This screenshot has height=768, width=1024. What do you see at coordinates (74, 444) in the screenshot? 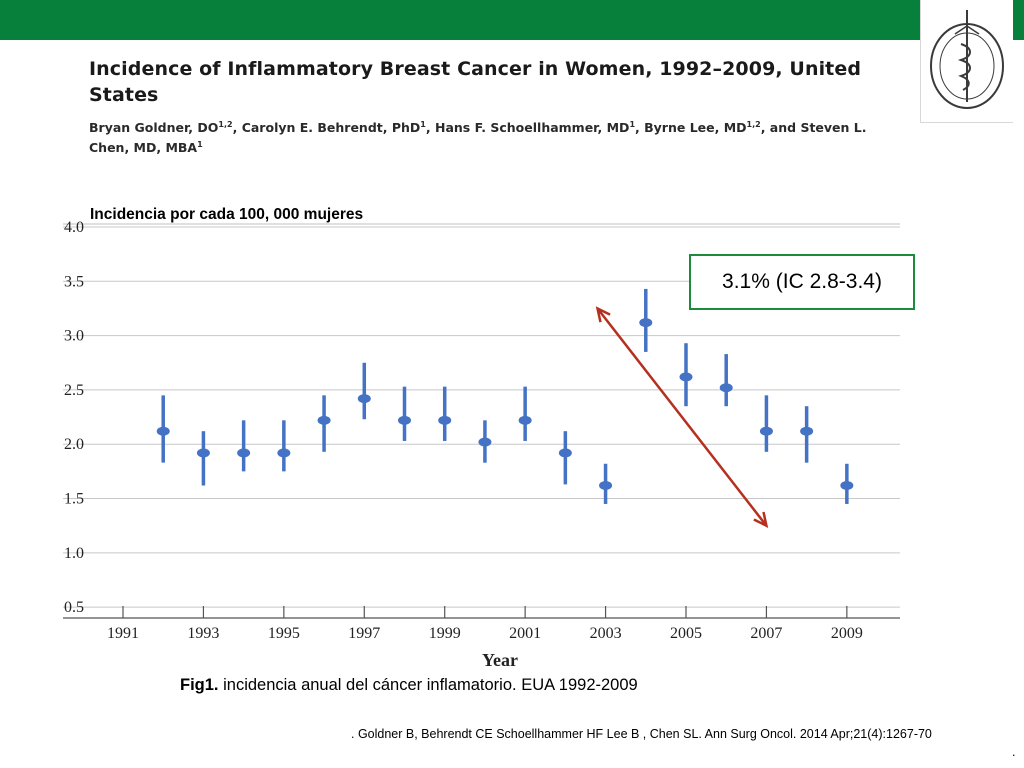
I see `y-tick-label: 2.0` at bounding box center [74, 444].